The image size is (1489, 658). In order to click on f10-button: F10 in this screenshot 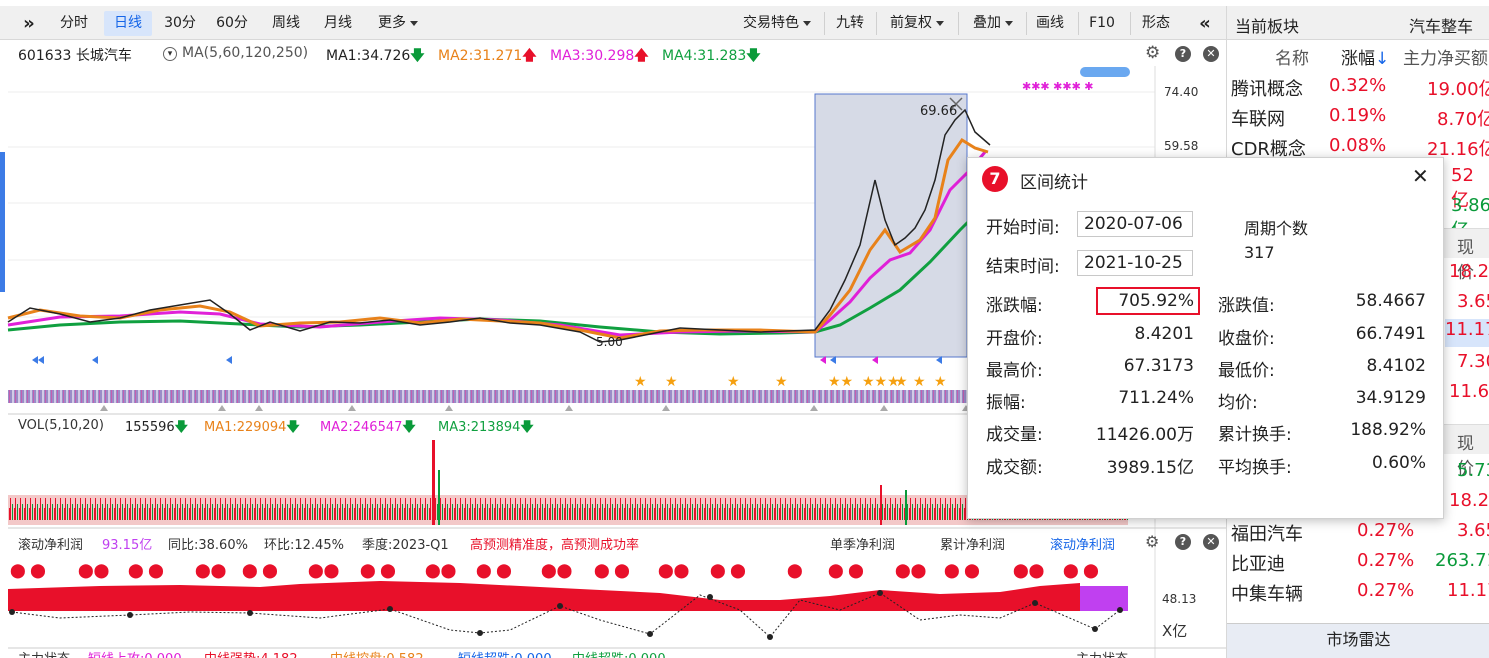, I will do `click(1102, 23)`.